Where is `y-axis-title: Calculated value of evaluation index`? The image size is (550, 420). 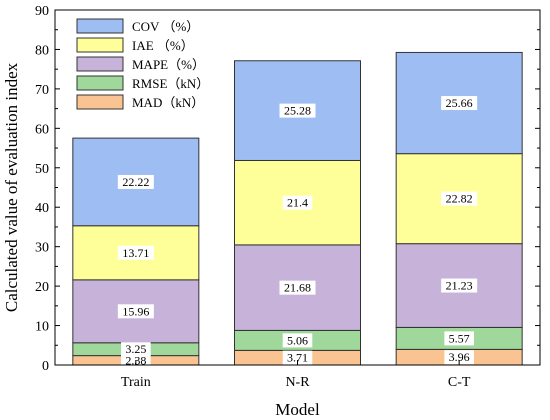 y-axis-title: Calculated value of evaluation index is located at coordinates (11, 187).